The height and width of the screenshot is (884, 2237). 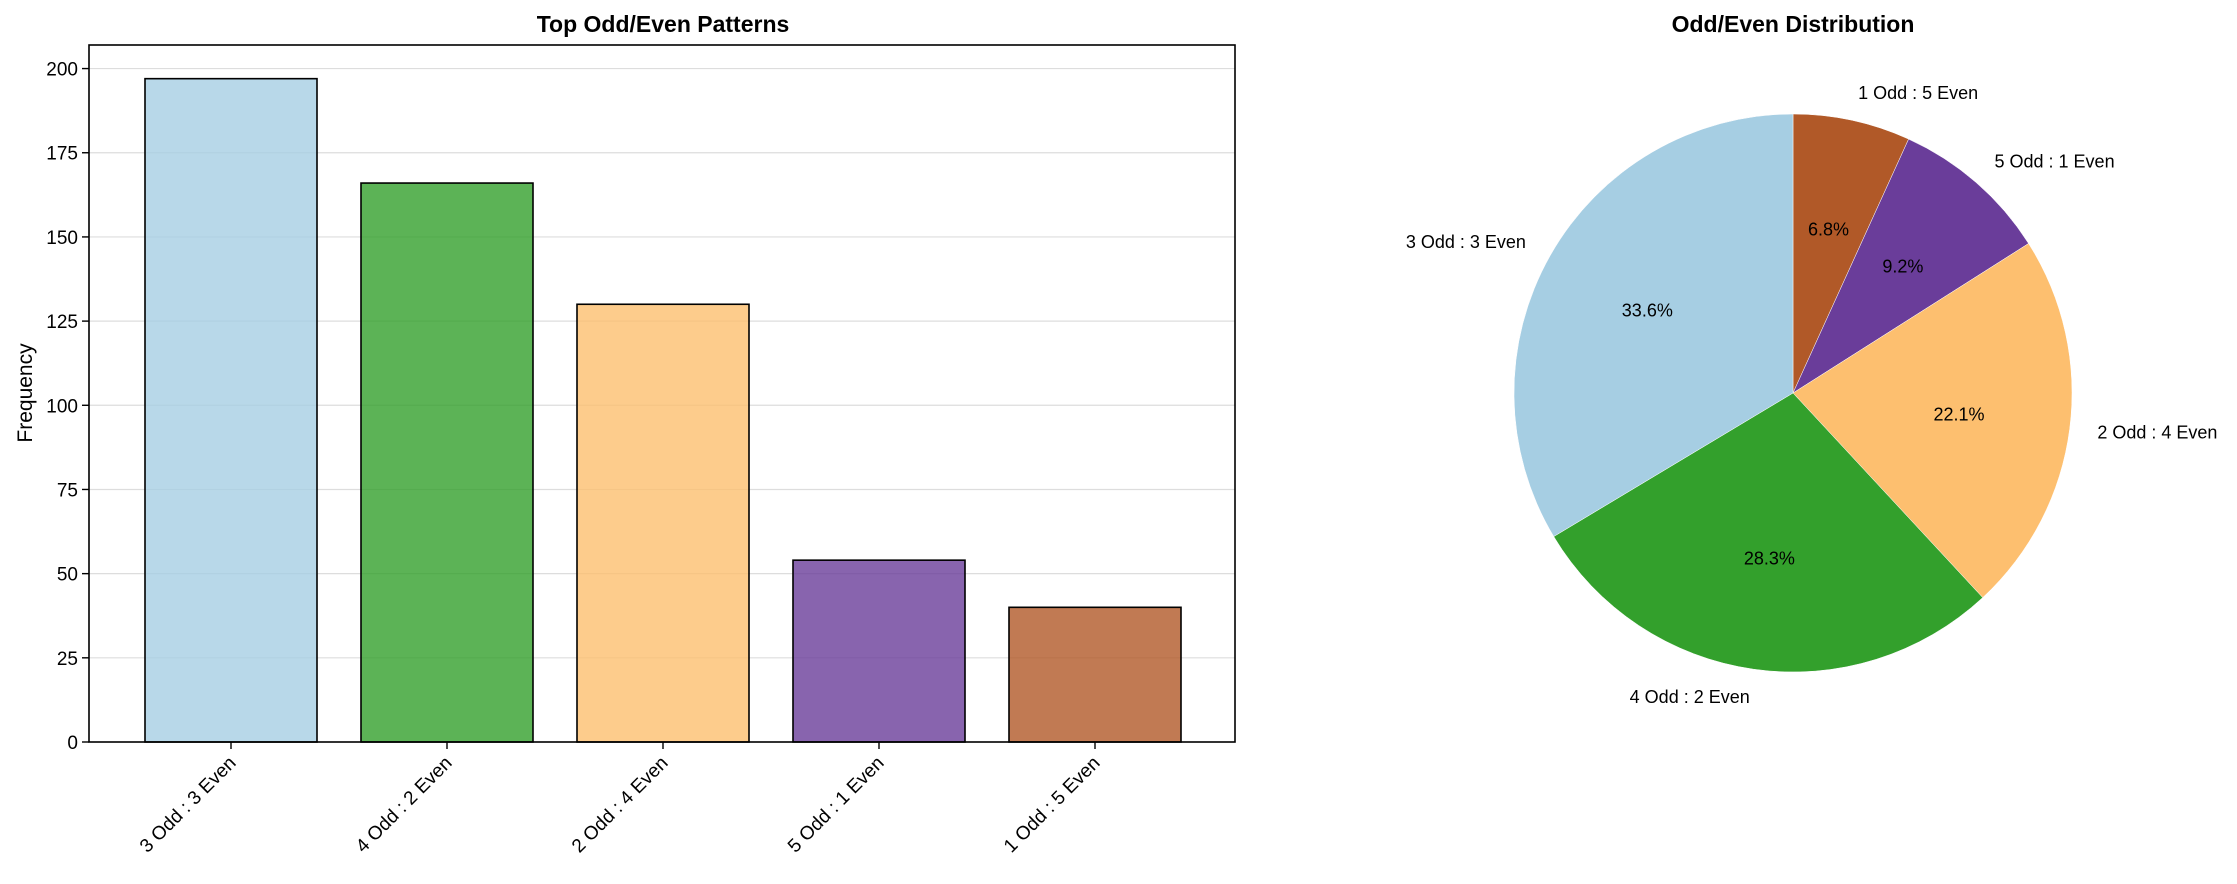 What do you see at coordinates (620, 805) in the screenshot?
I see `bar-chart-x-tick-label: 2 Odd : 4 Even` at bounding box center [620, 805].